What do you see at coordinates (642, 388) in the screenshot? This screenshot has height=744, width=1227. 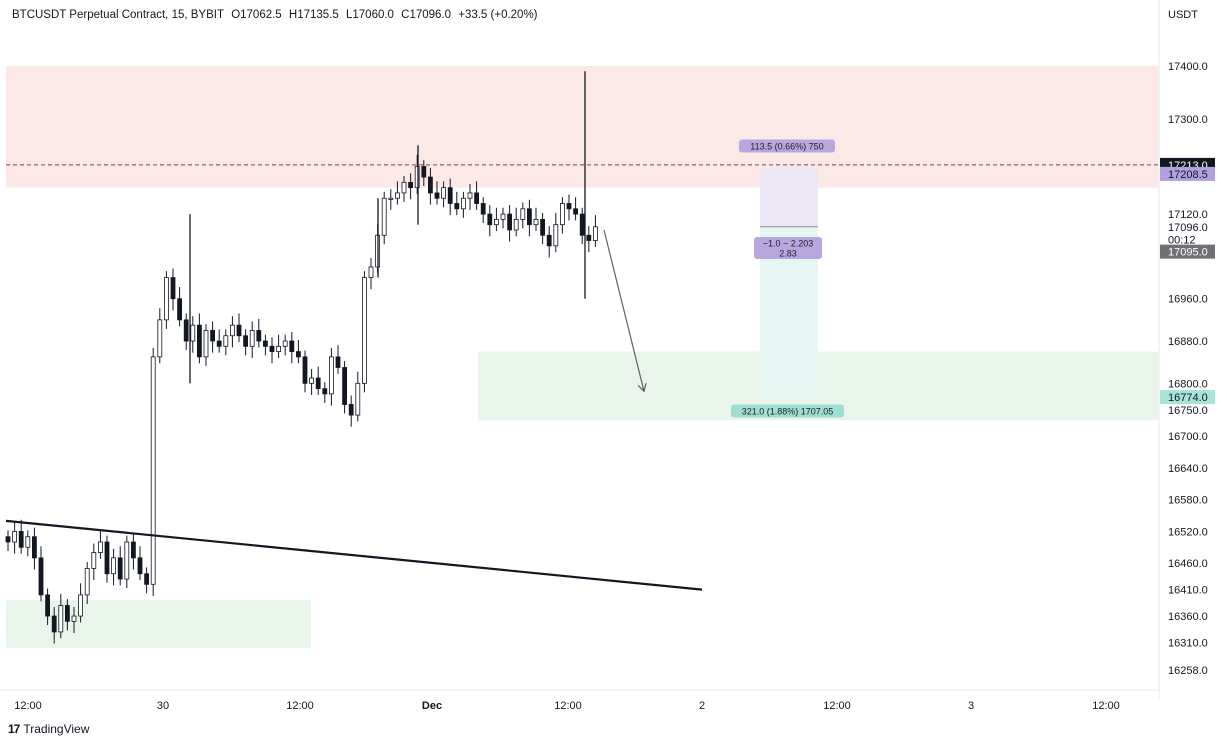 I see `arrow-head-icon` at bounding box center [642, 388].